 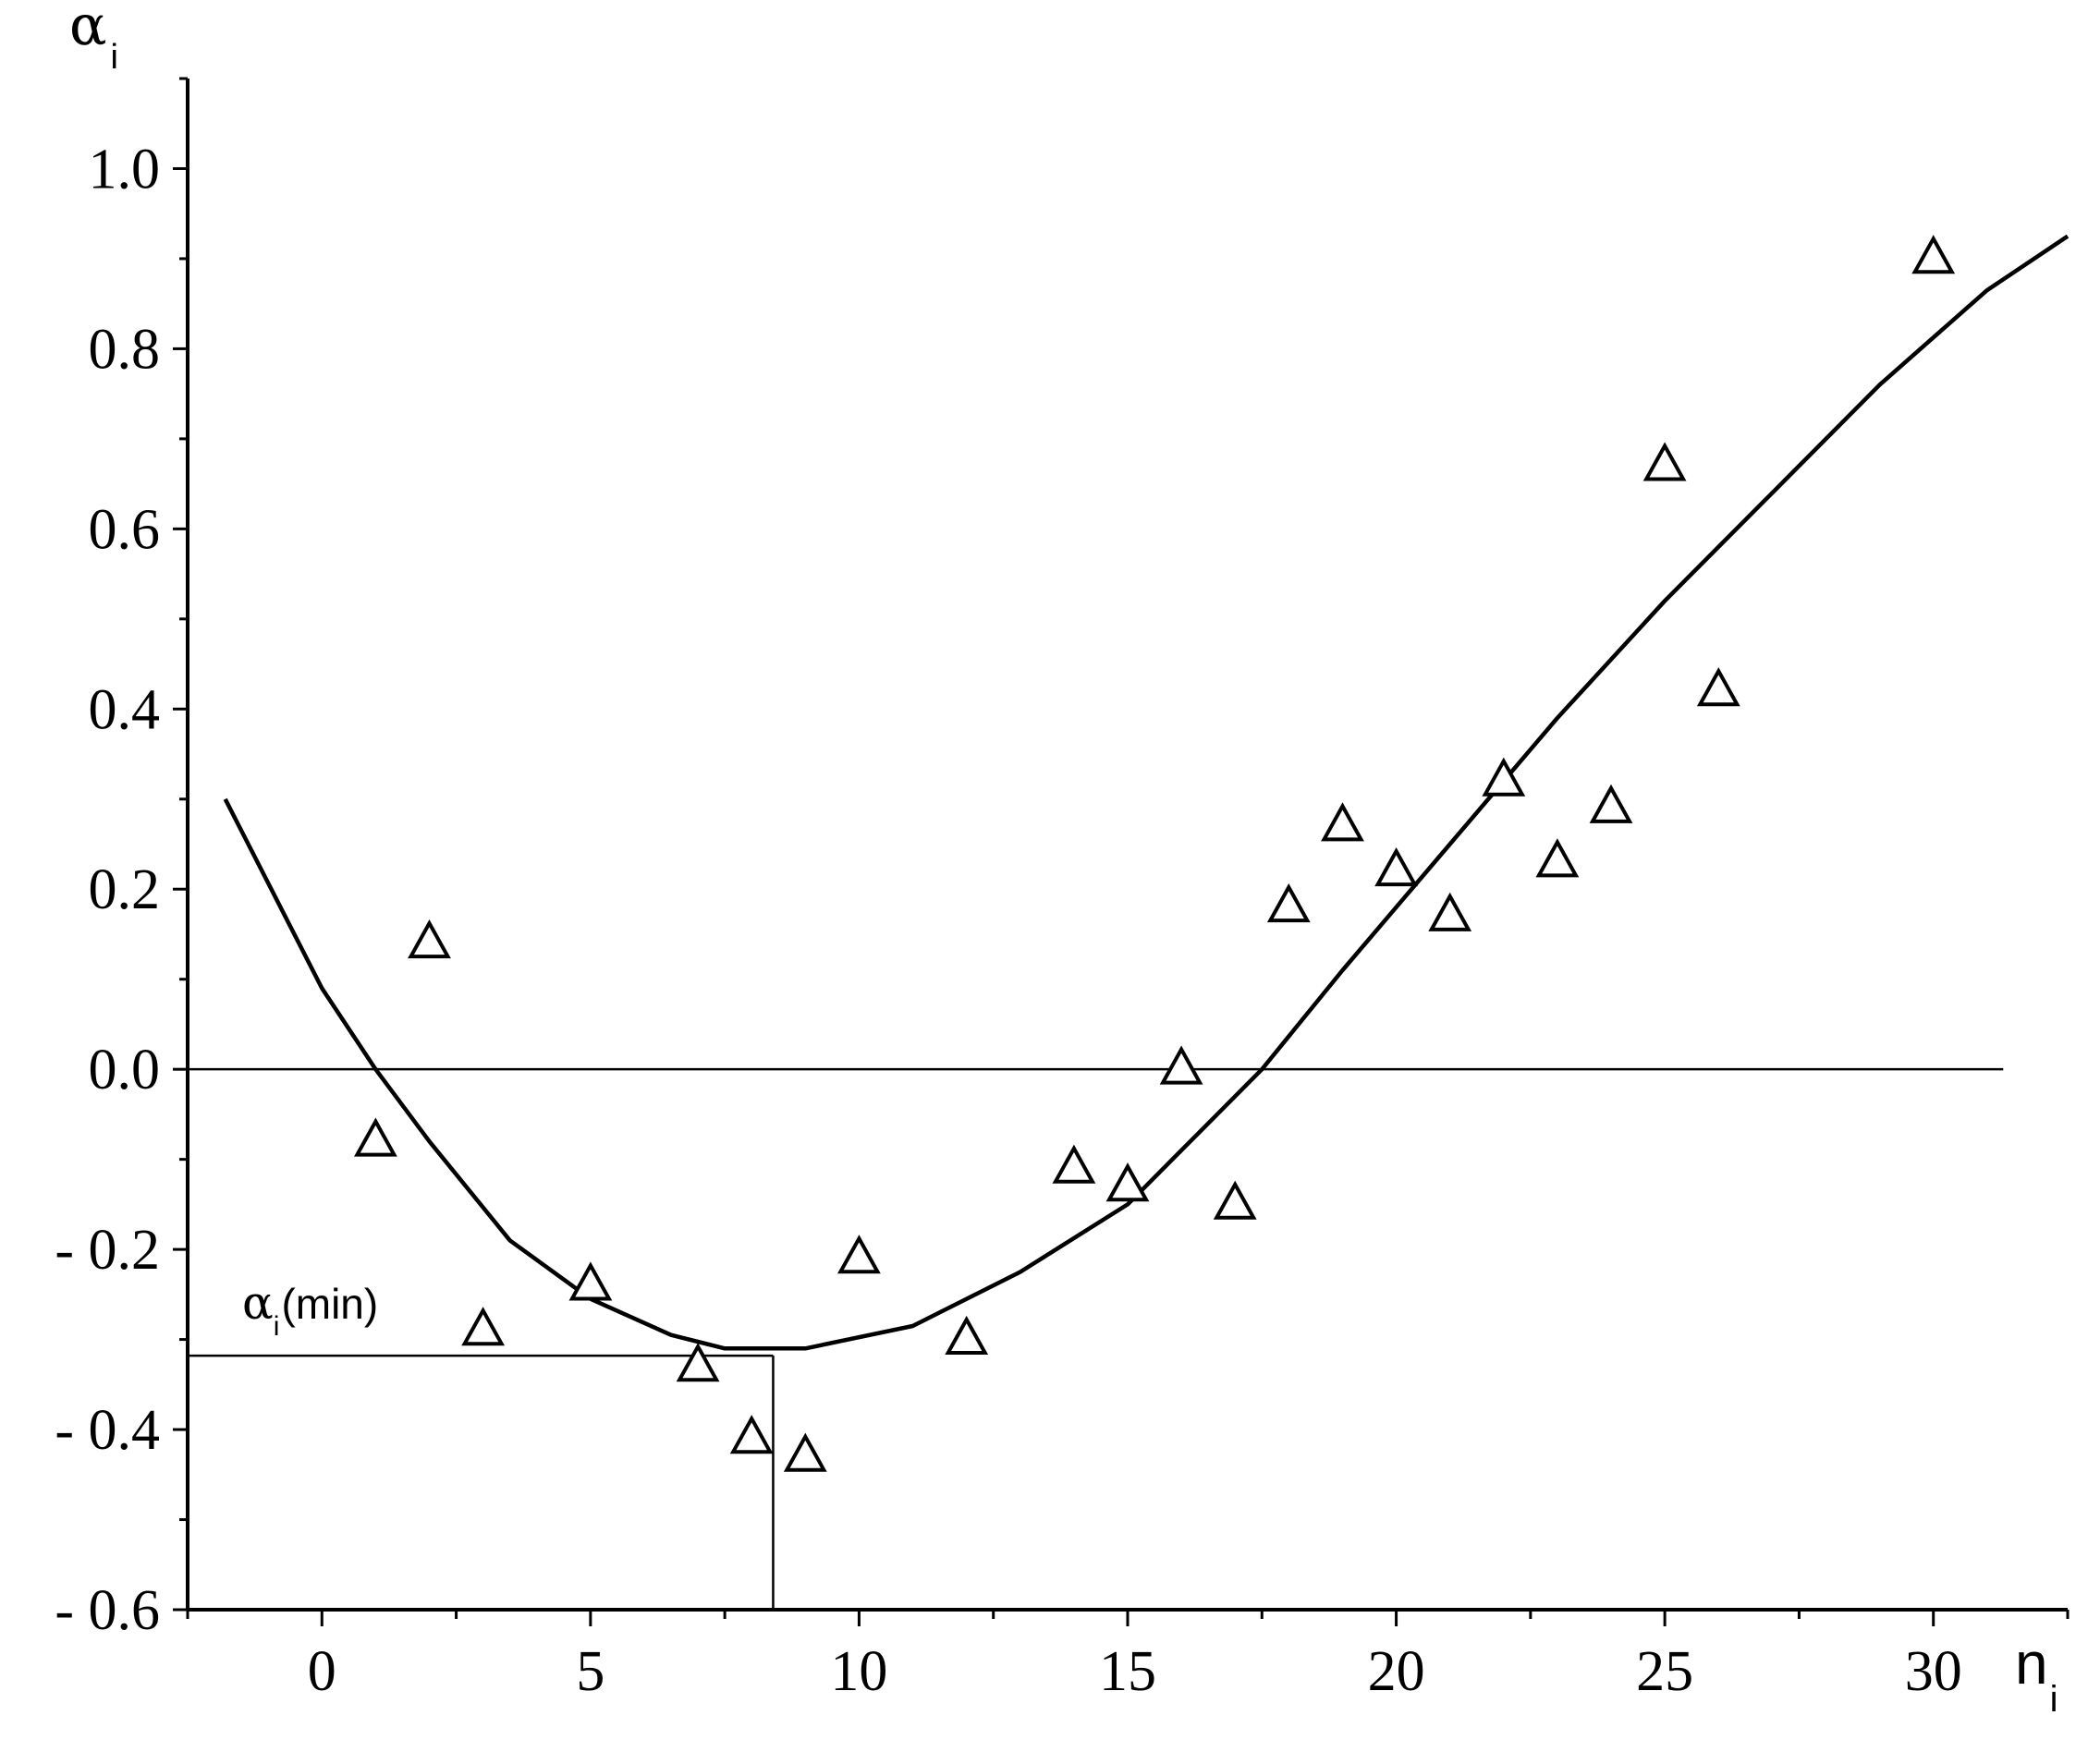 I want to click on x-axis-title-main: n, so click(x=2031, y=1663).